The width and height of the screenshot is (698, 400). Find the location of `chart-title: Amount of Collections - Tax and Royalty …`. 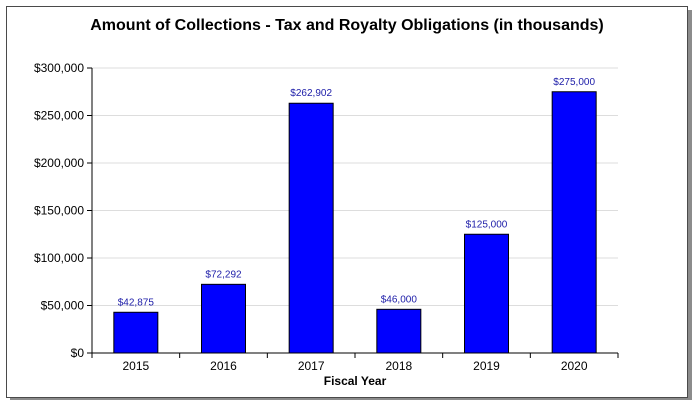

chart-title: Amount of Collections - Tax and Royalty … is located at coordinates (347, 25).